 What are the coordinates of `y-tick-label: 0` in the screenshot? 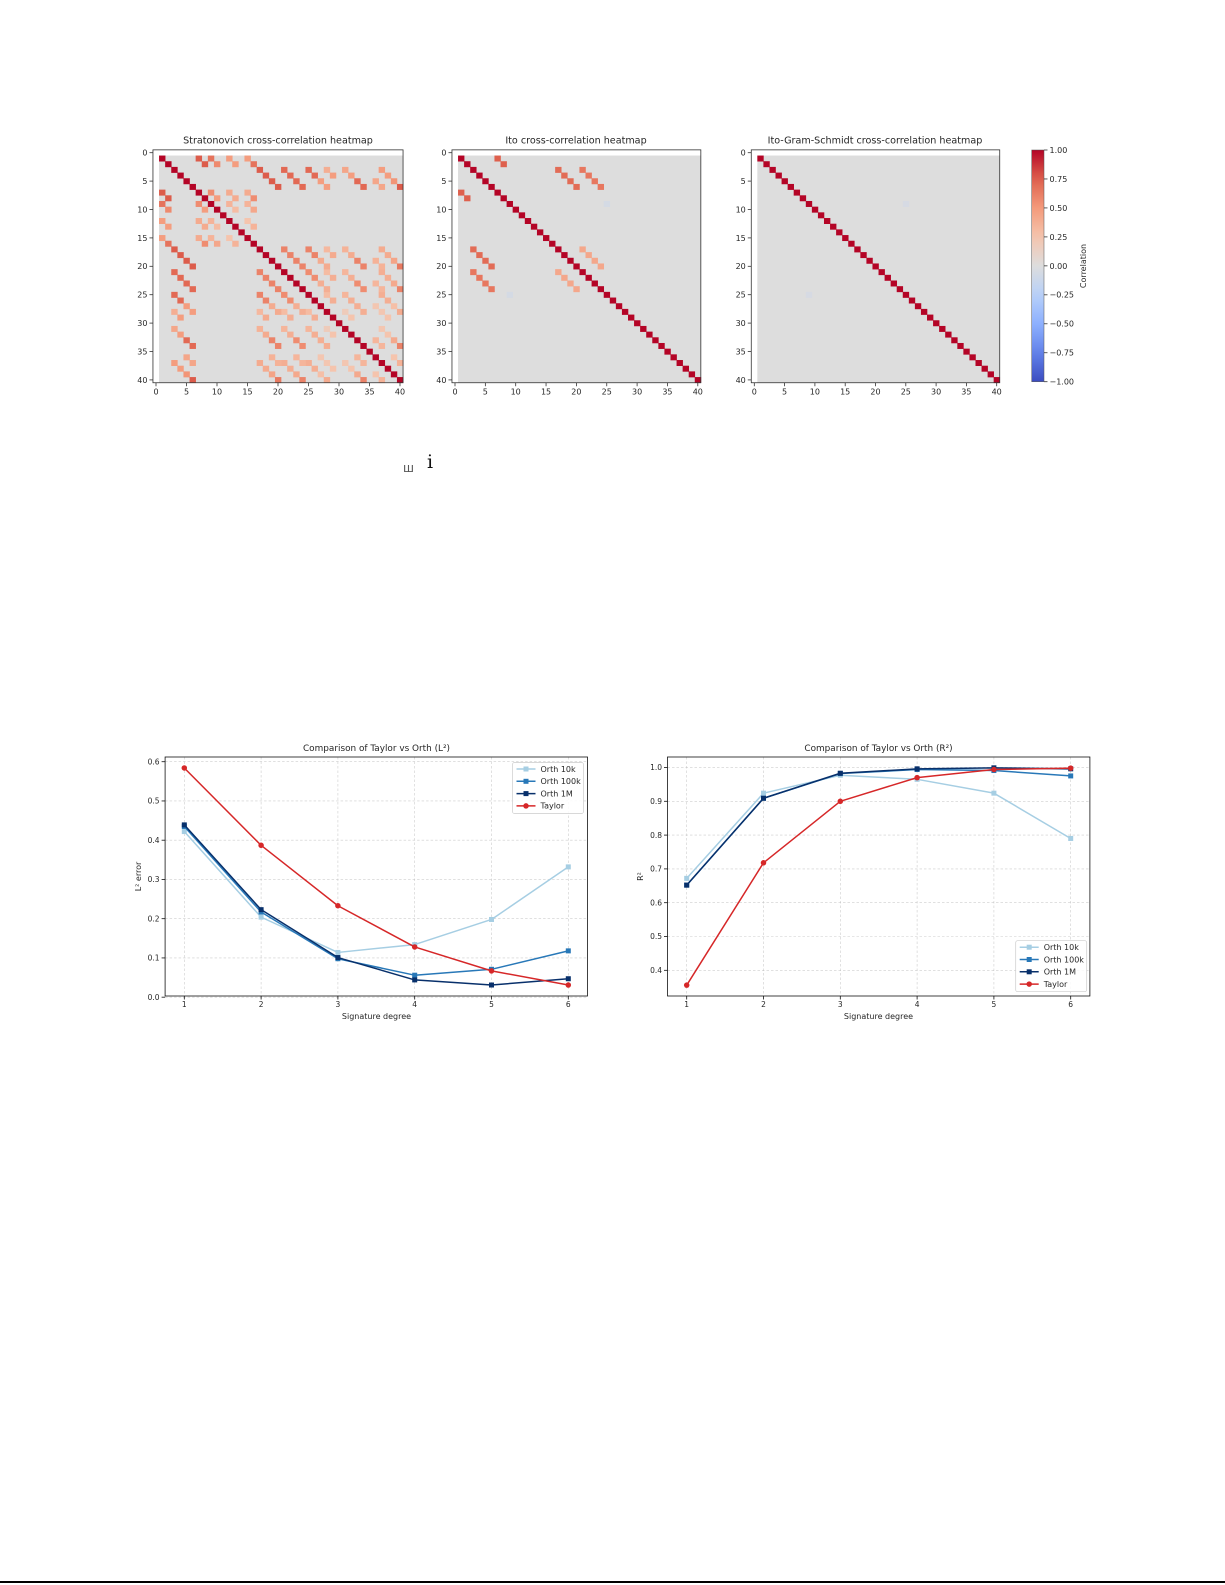 It's located at (144, 153).